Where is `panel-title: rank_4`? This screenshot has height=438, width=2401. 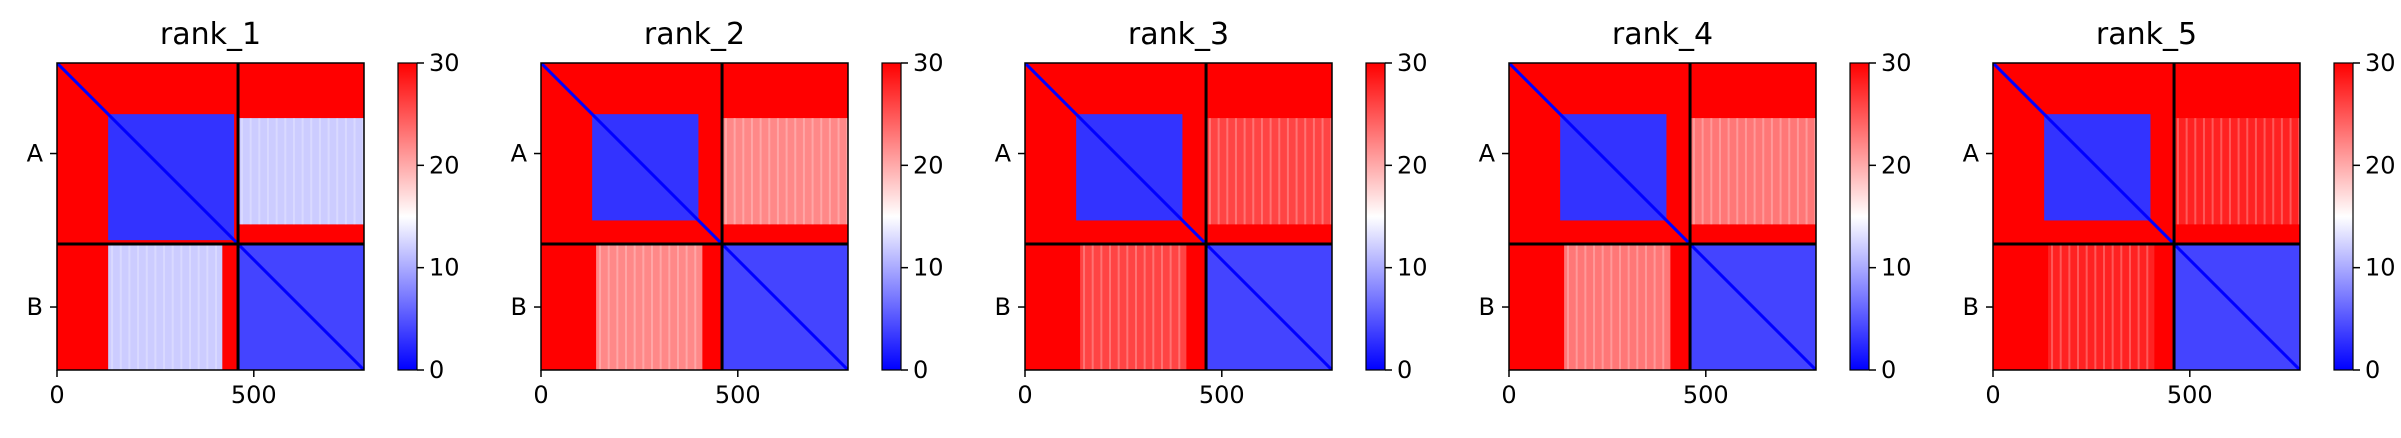 panel-title: rank_4 is located at coordinates (1662, 34).